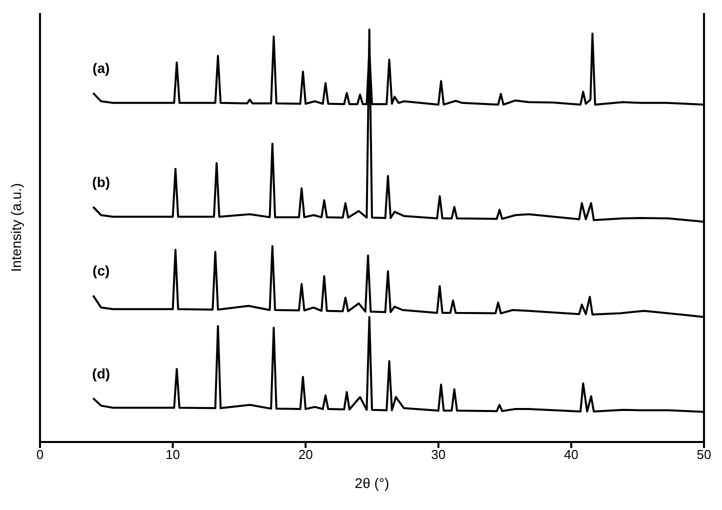 The image size is (722, 510). What do you see at coordinates (101, 182) in the screenshot?
I see `series-label: (b)` at bounding box center [101, 182].